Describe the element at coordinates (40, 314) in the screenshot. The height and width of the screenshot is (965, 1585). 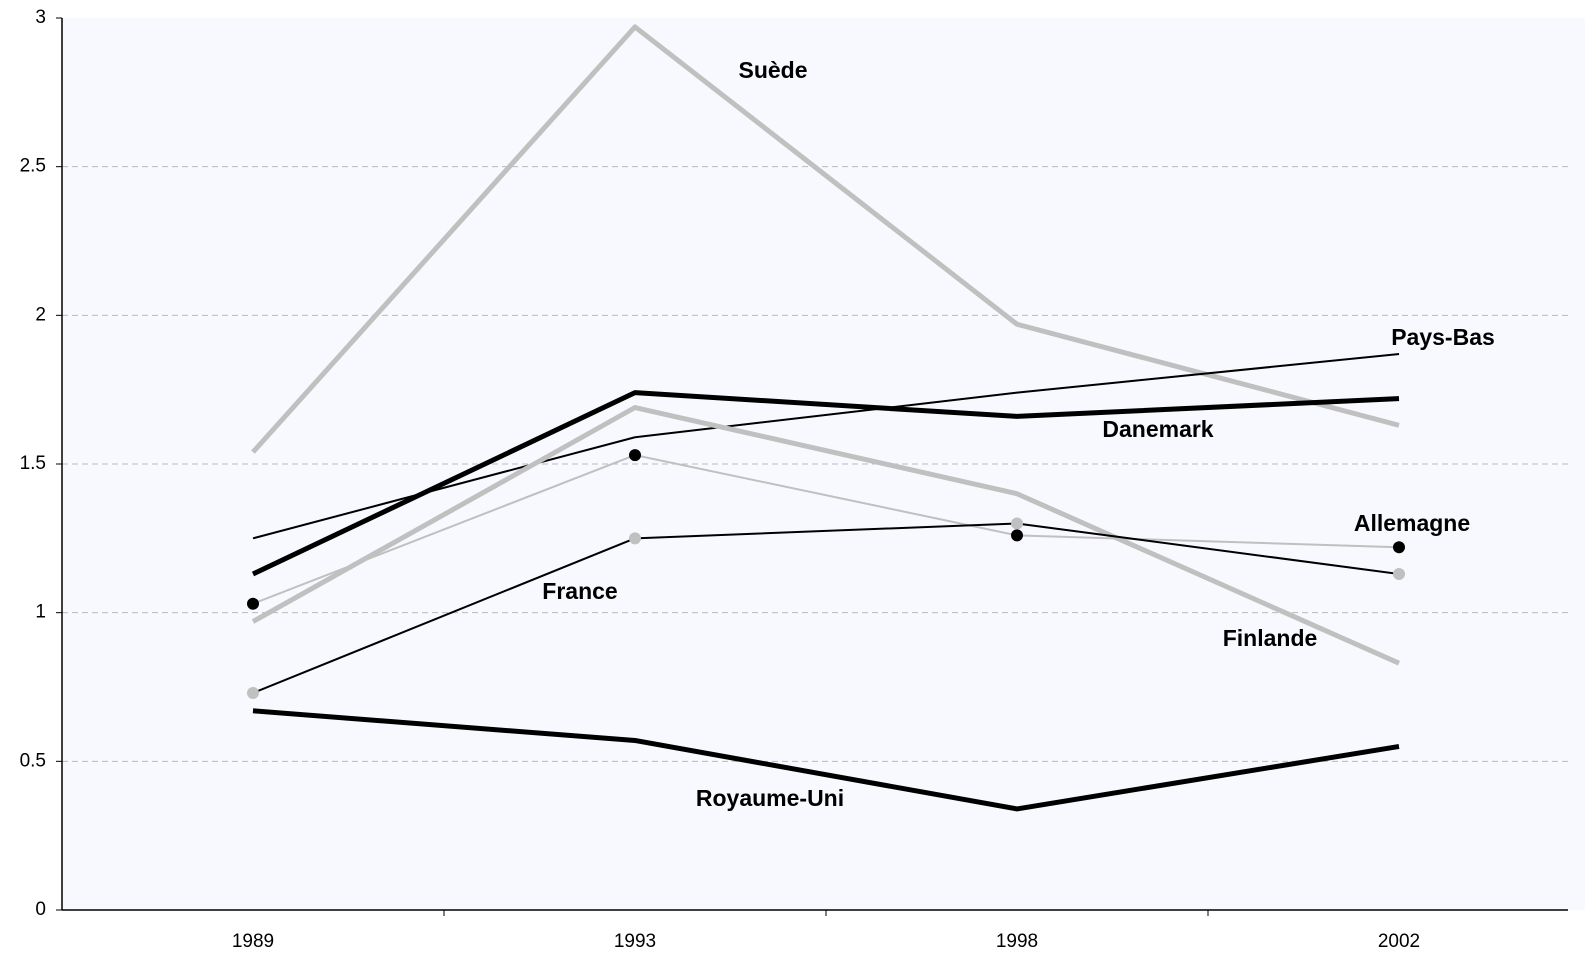
I see `y-tick-label: 2` at that location.